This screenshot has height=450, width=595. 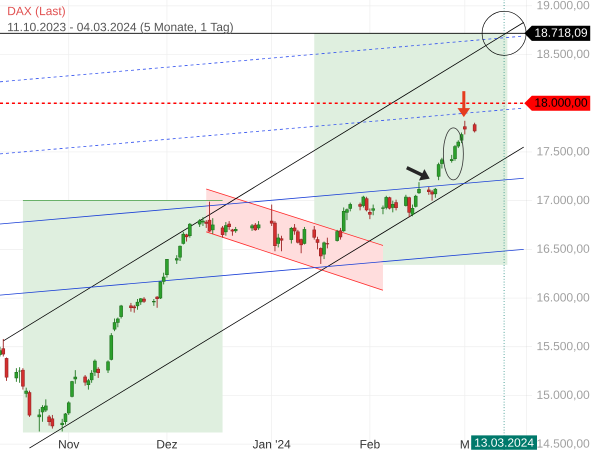 I want to click on y-tick-label: 18.500,00, so click(x=563, y=55).